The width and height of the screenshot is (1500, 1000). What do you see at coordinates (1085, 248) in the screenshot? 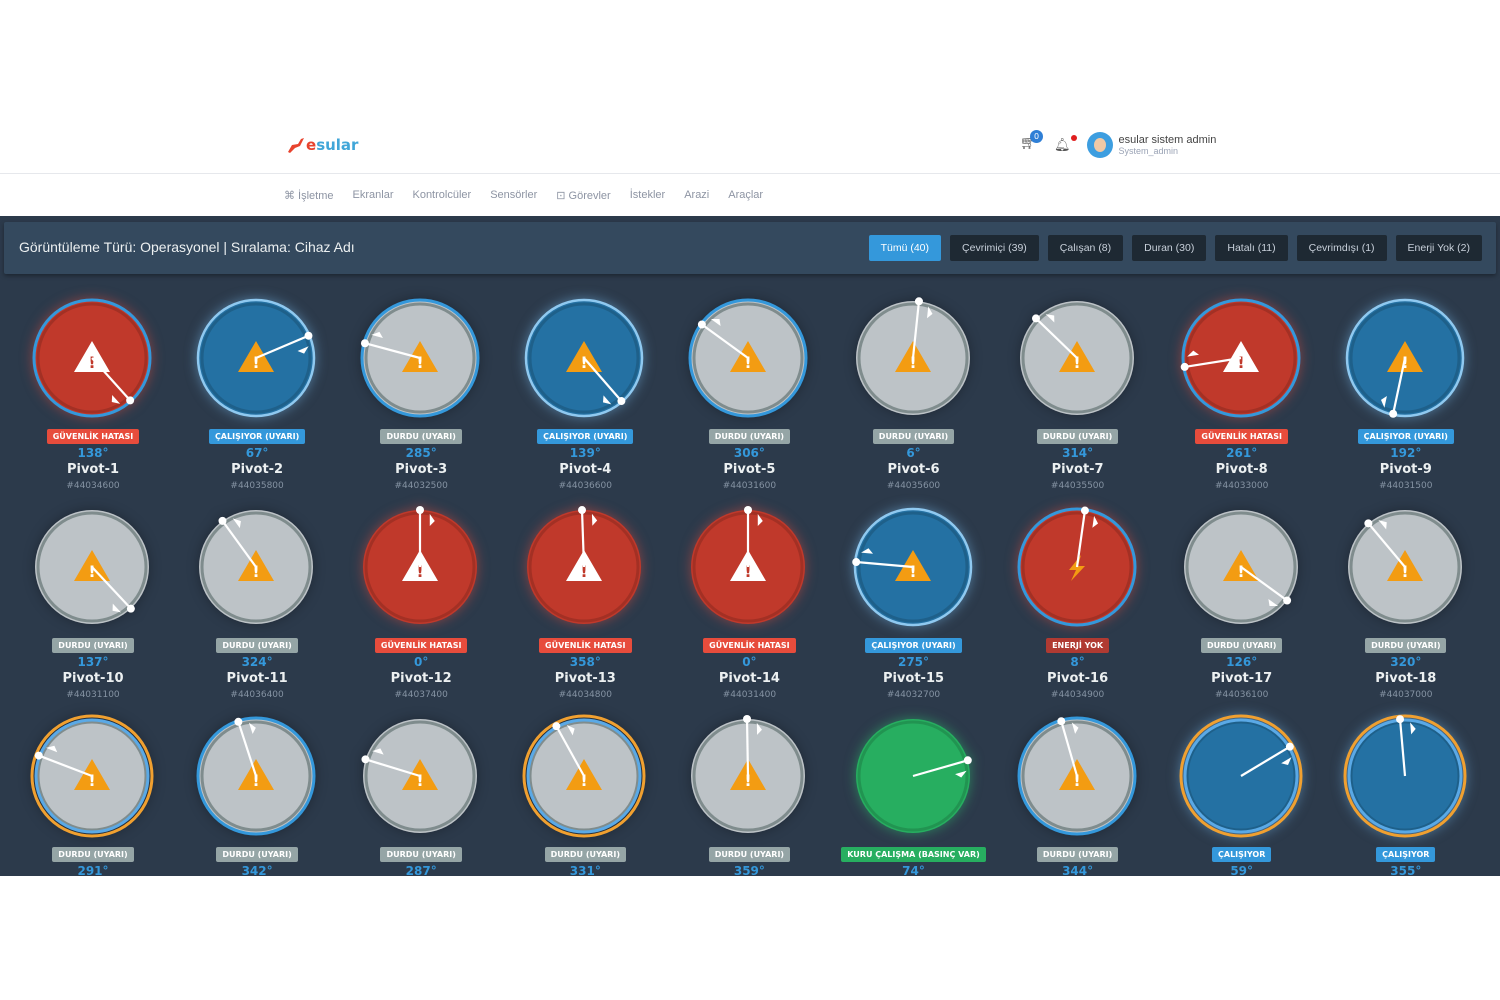
I see `filter-running: Çalışan (8)` at bounding box center [1085, 248].